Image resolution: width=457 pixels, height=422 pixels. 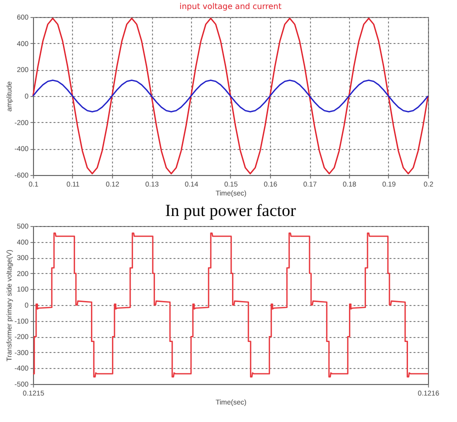 I want to click on chart-title: In put power factor, so click(x=230, y=210).